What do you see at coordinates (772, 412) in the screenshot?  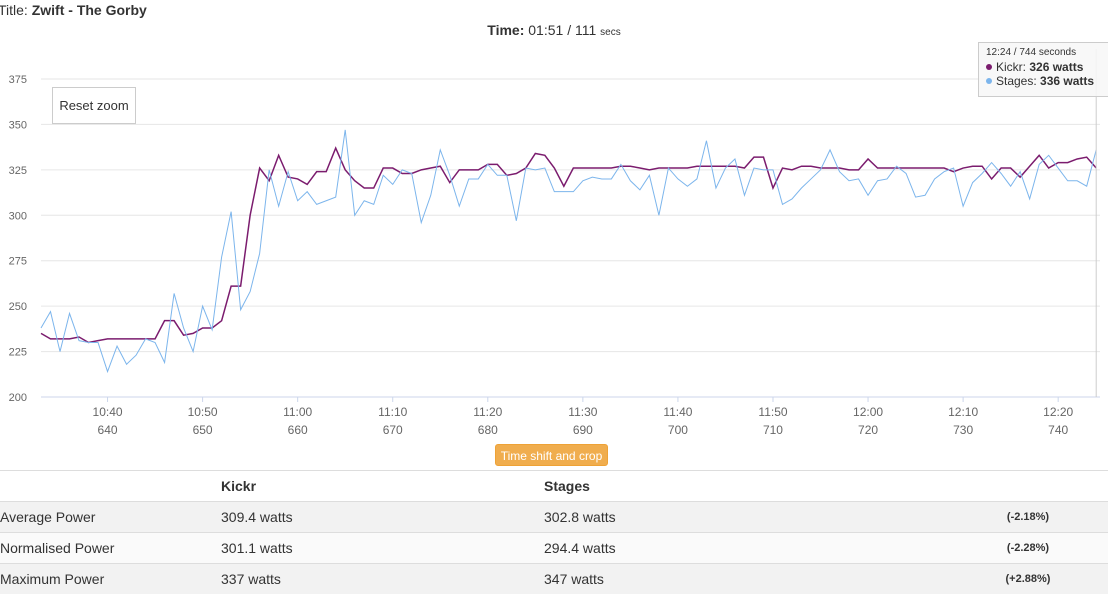 I see `x-tick-label: 11:50` at bounding box center [772, 412].